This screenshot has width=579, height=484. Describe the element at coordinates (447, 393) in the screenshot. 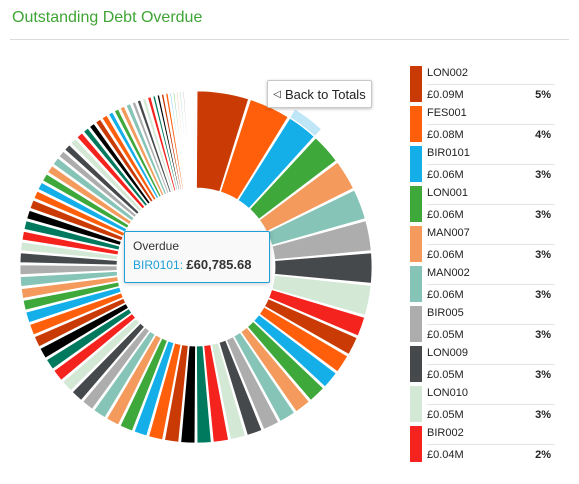

I see `legend-name: LON010` at that location.